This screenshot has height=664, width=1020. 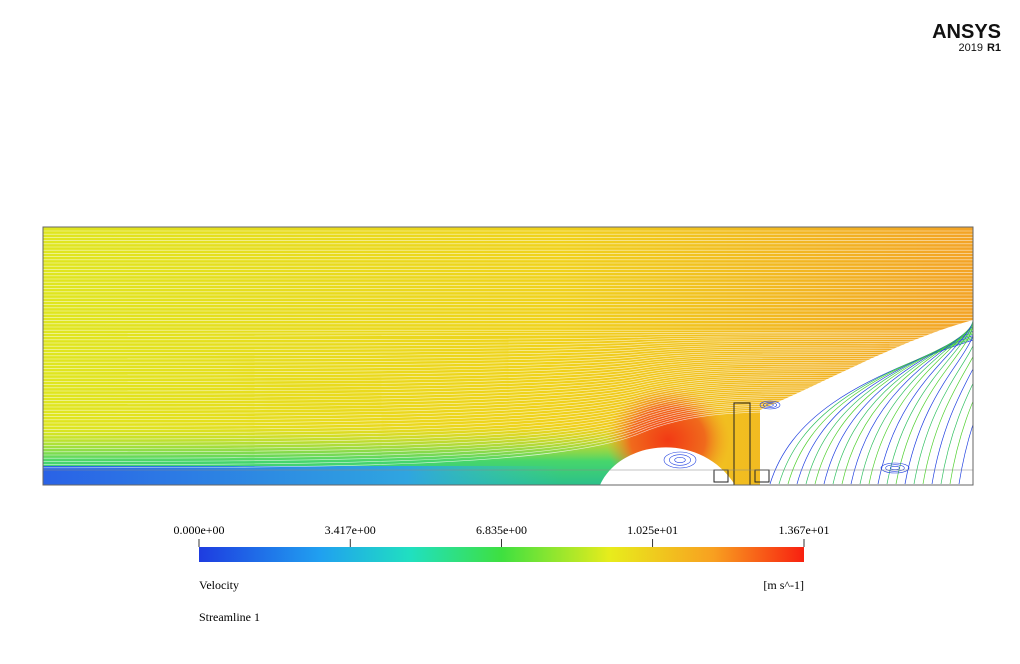 What do you see at coordinates (652, 530) in the screenshot?
I see `tick-label: 1.025e+01` at bounding box center [652, 530].